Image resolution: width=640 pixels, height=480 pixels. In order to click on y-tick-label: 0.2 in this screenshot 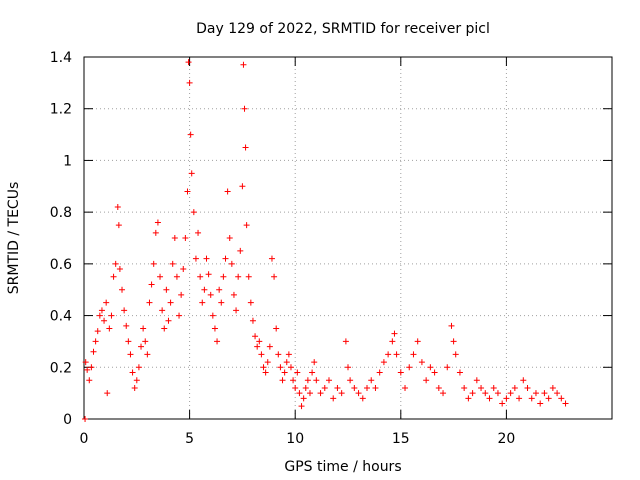, I will do `click(61, 368)`.